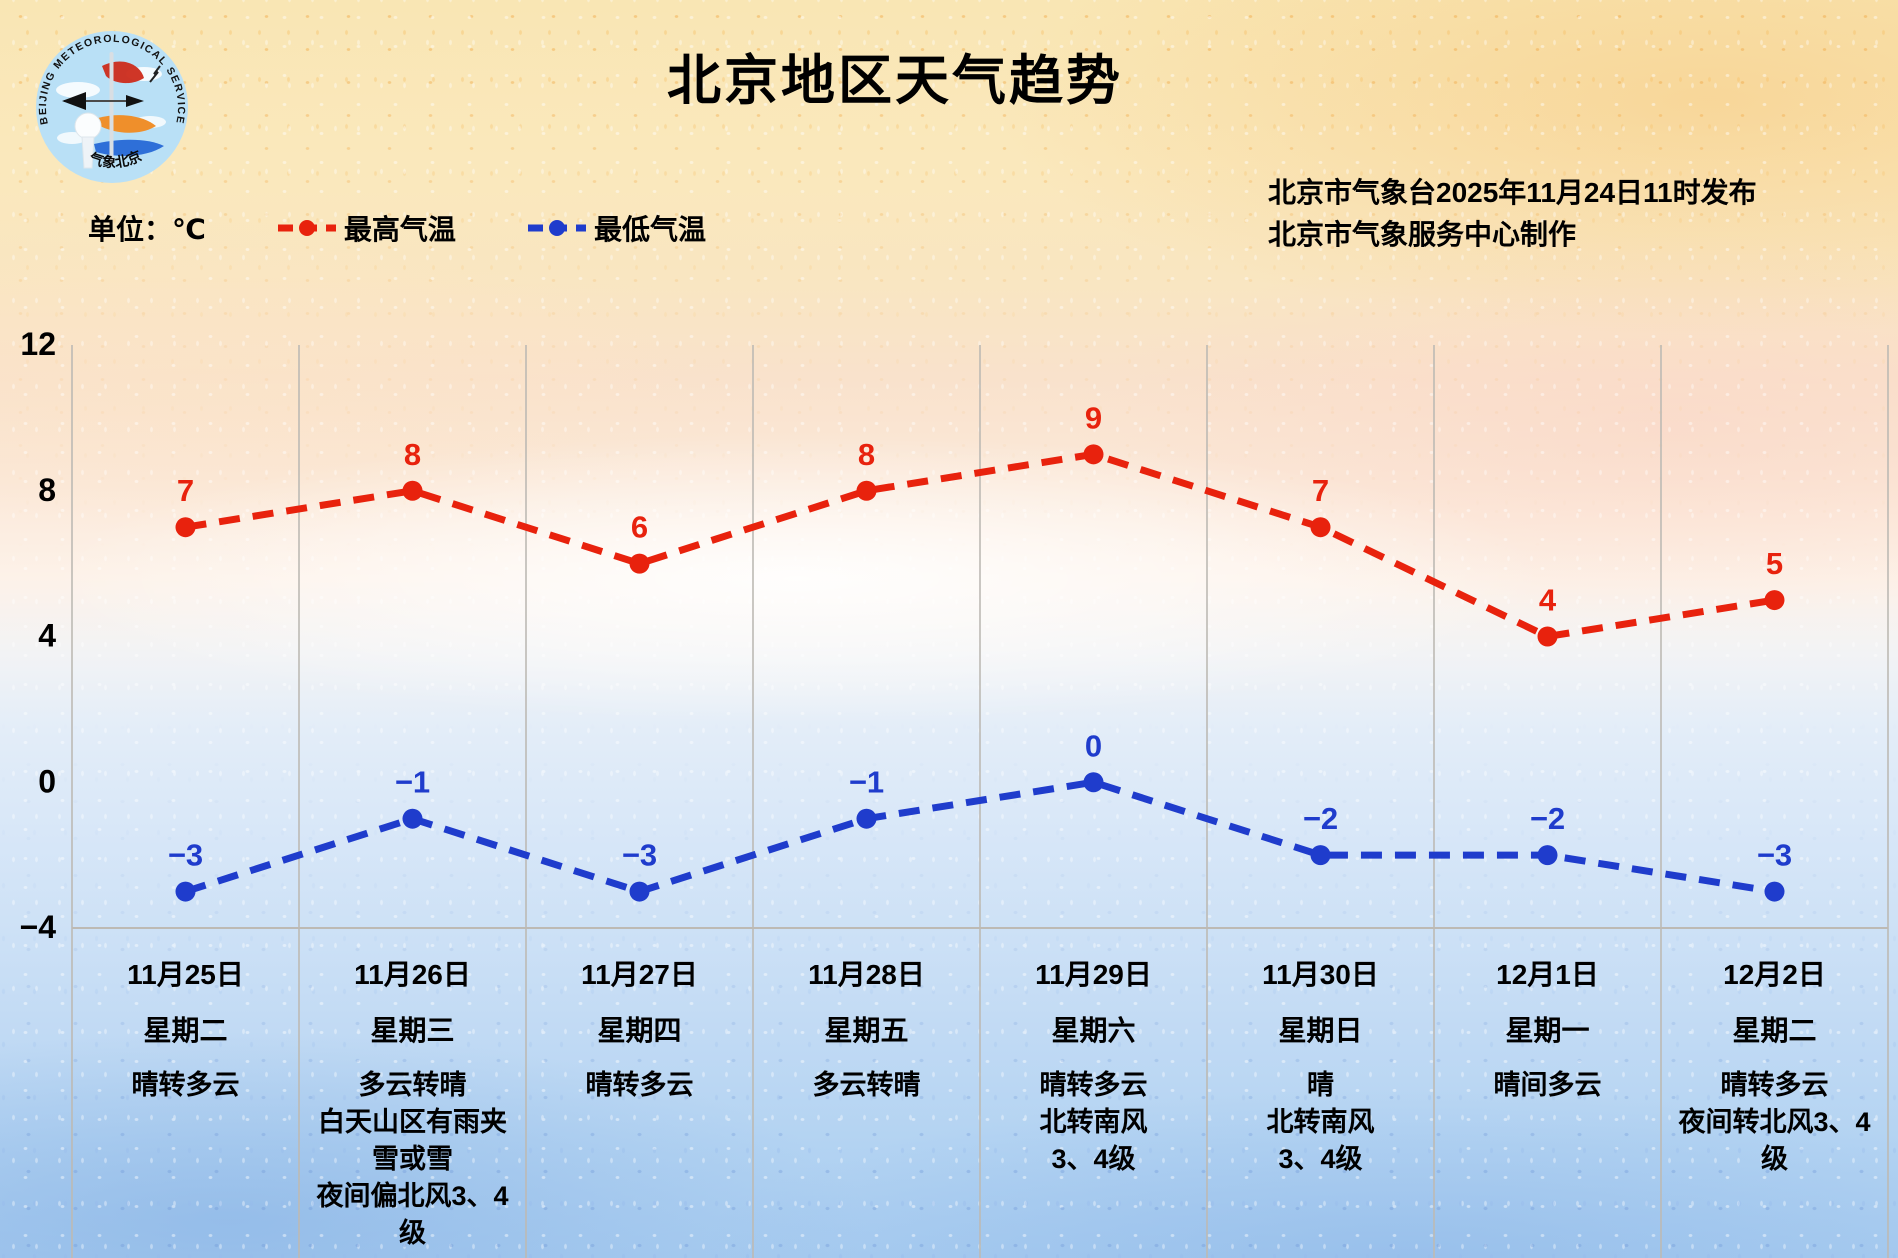 Image resolution: width=1898 pixels, height=1258 pixels. Describe the element at coordinates (980, 837) in the screenshot. I see `low-temp-line` at that location.